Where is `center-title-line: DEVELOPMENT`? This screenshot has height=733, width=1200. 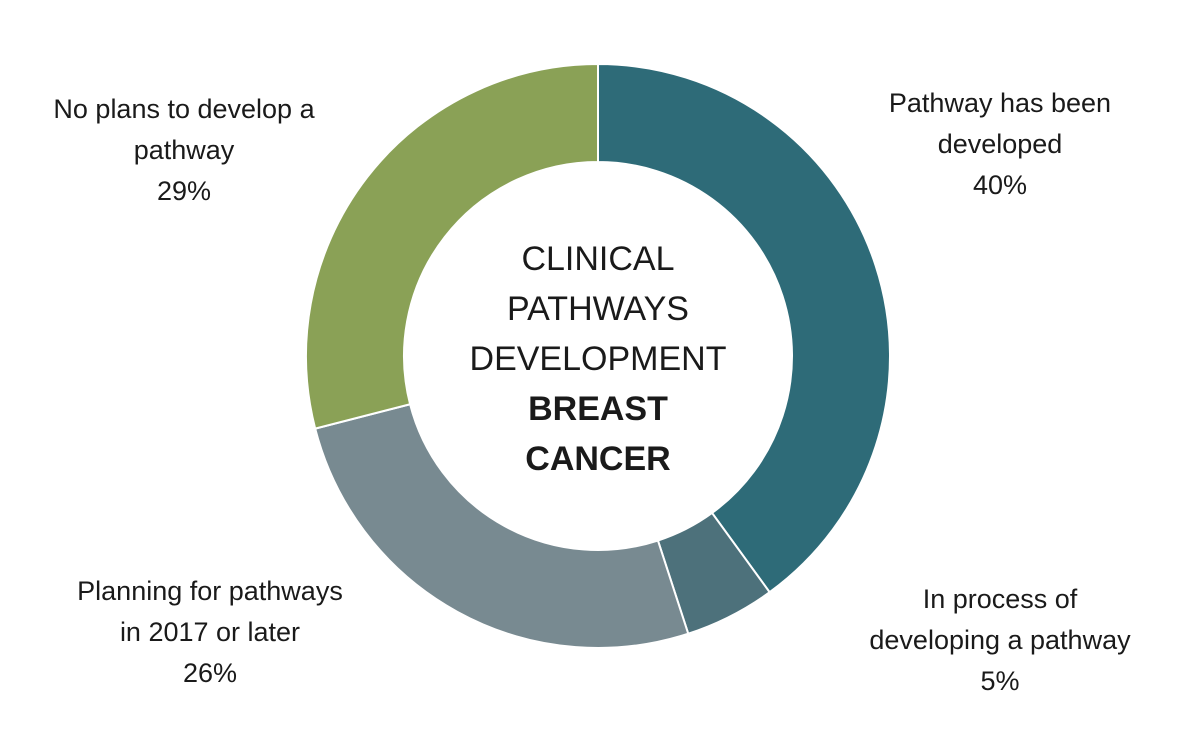 center-title-line: DEVELOPMENT is located at coordinates (598, 359).